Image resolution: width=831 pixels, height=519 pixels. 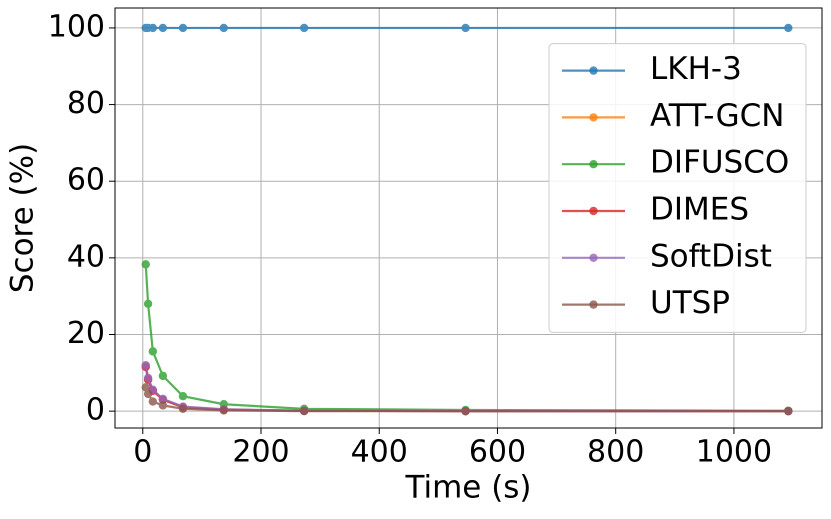 I want to click on legend-label: DIMES, so click(x=699, y=210).